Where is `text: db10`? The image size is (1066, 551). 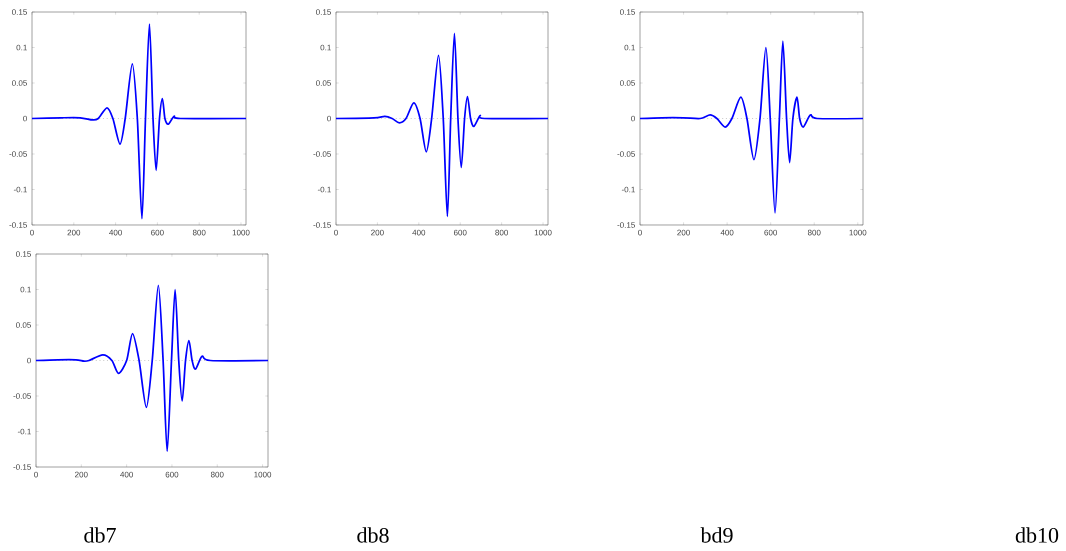
text: db10 is located at coordinates (1037, 535).